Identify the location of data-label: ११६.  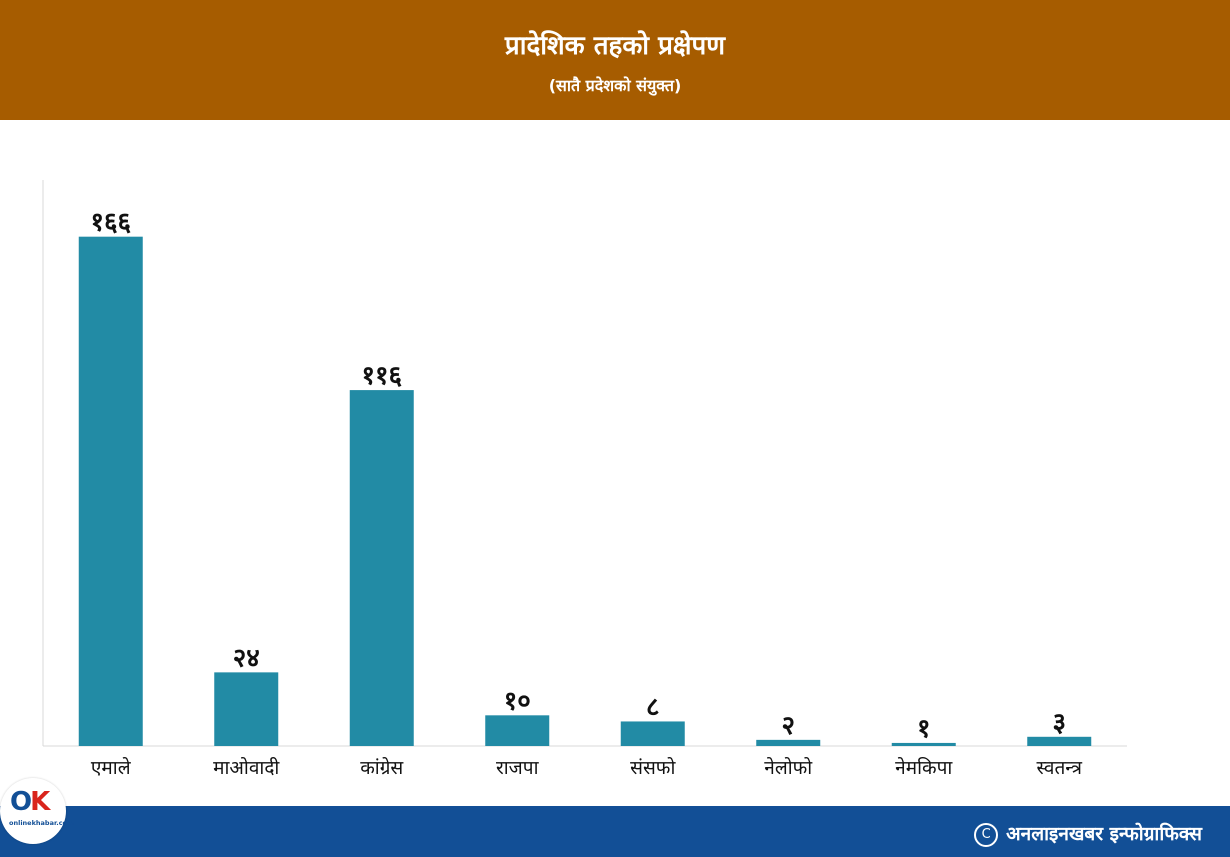
(381, 376).